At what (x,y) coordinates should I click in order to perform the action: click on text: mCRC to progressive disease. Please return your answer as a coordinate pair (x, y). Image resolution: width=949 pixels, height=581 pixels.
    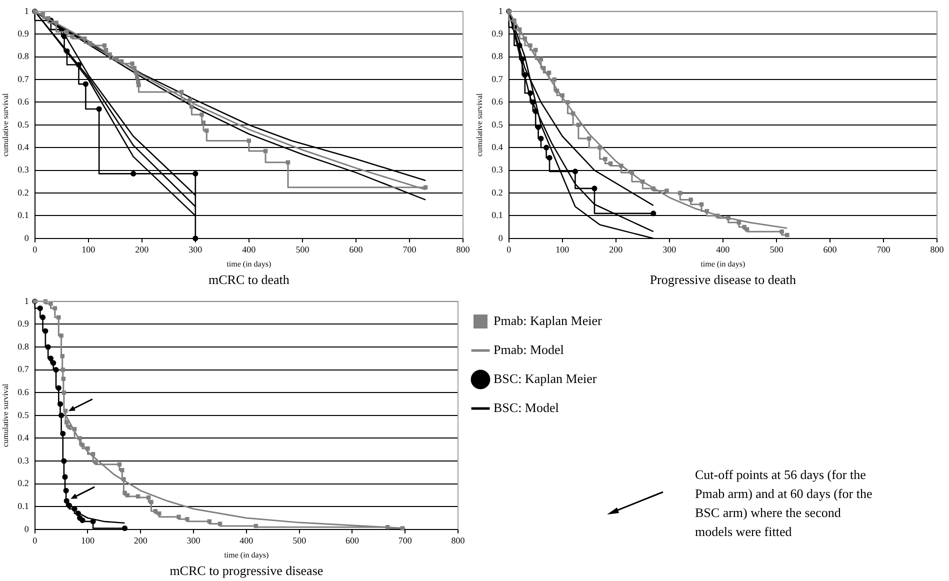
    Looking at the image, I should click on (247, 570).